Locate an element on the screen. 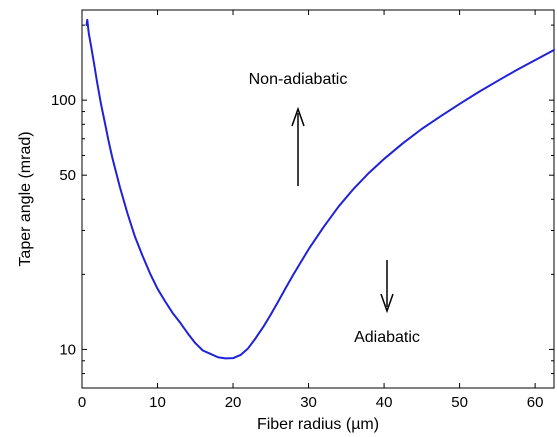 The height and width of the screenshot is (437, 557). x-tick-label: 50 is located at coordinates (459, 402).